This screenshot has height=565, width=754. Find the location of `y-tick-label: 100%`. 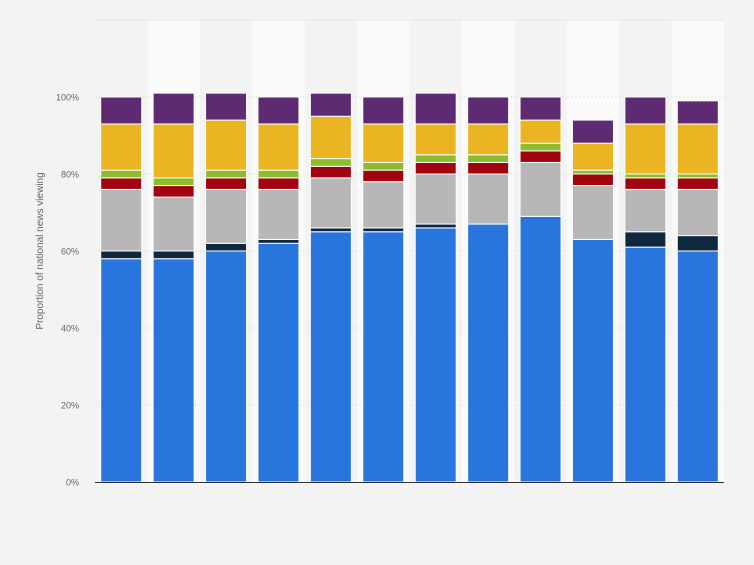

y-tick-label: 100% is located at coordinates (67, 98).